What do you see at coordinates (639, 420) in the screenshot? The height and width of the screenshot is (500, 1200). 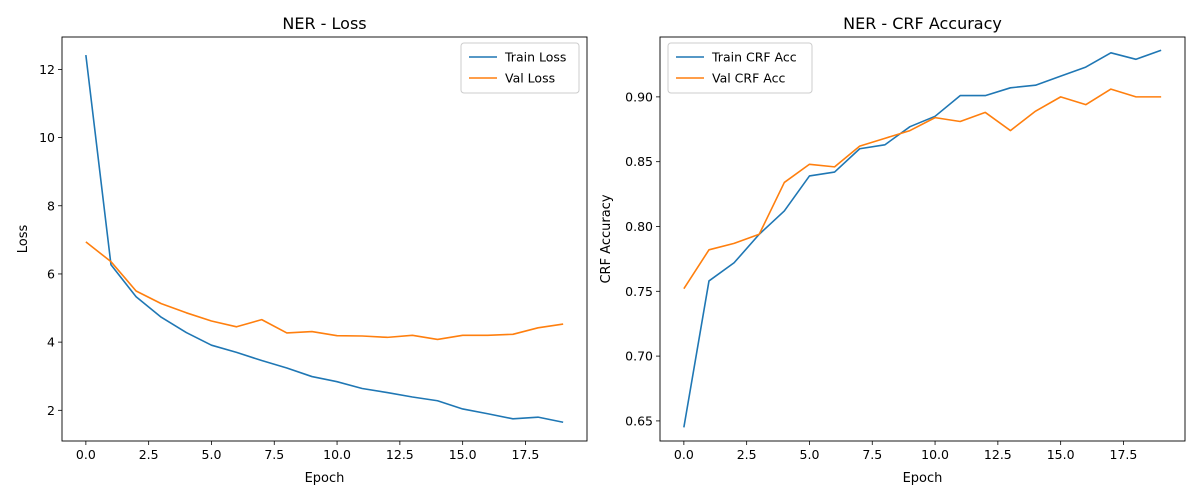 I see `y-tick-label: 0.65` at bounding box center [639, 420].